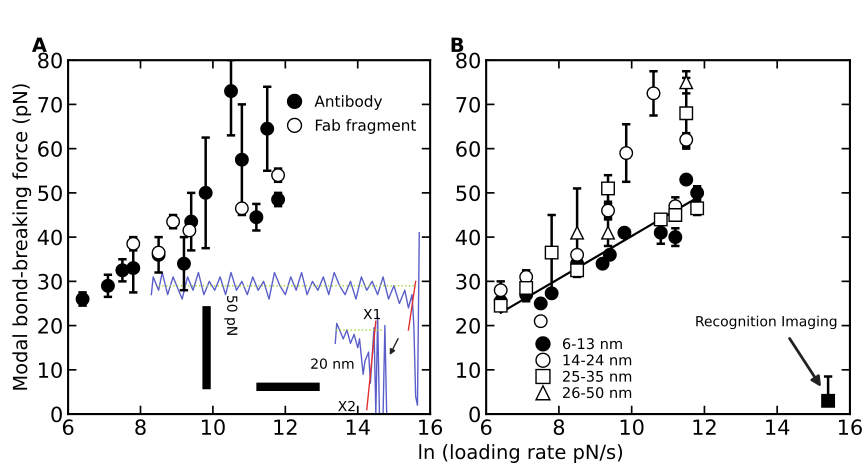 This screenshot has height=470, width=862. I want to click on annotation: X2, so click(346, 406).